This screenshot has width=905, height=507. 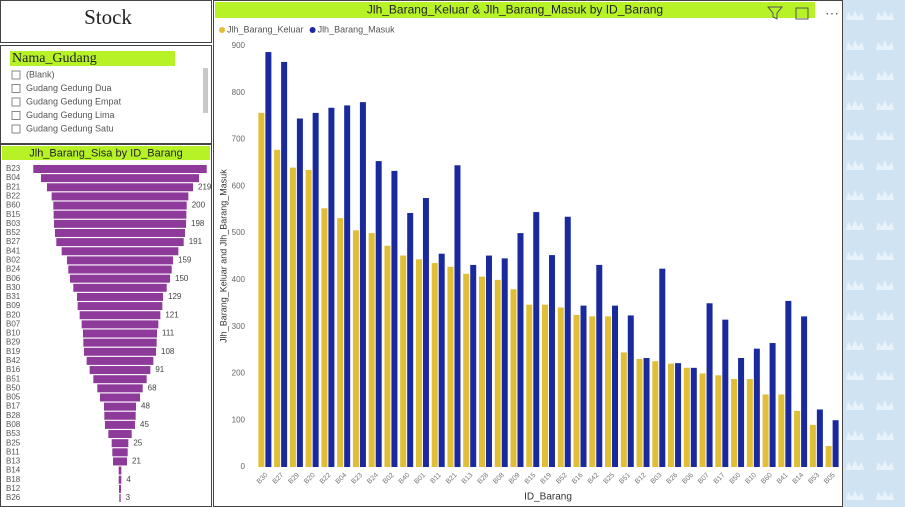 What do you see at coordinates (54, 58) in the screenshot?
I see `slicer-title: Nama_Gudang` at bounding box center [54, 58].